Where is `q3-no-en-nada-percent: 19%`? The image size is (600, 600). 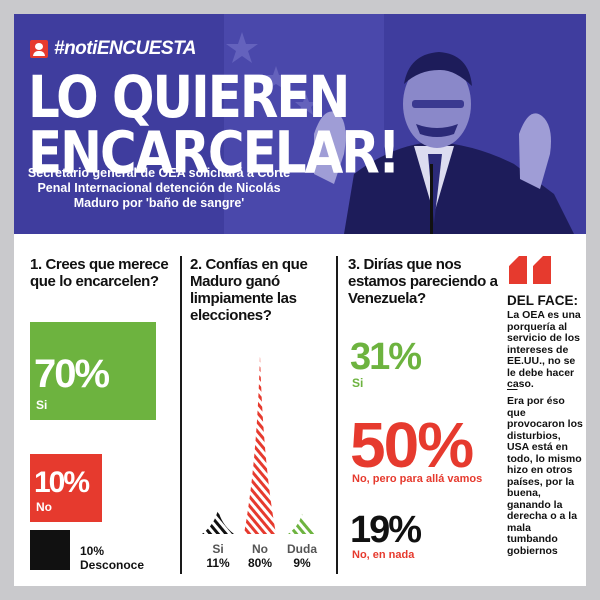
q3-no-en-nada-percent: 19% is located at coordinates (386, 530).